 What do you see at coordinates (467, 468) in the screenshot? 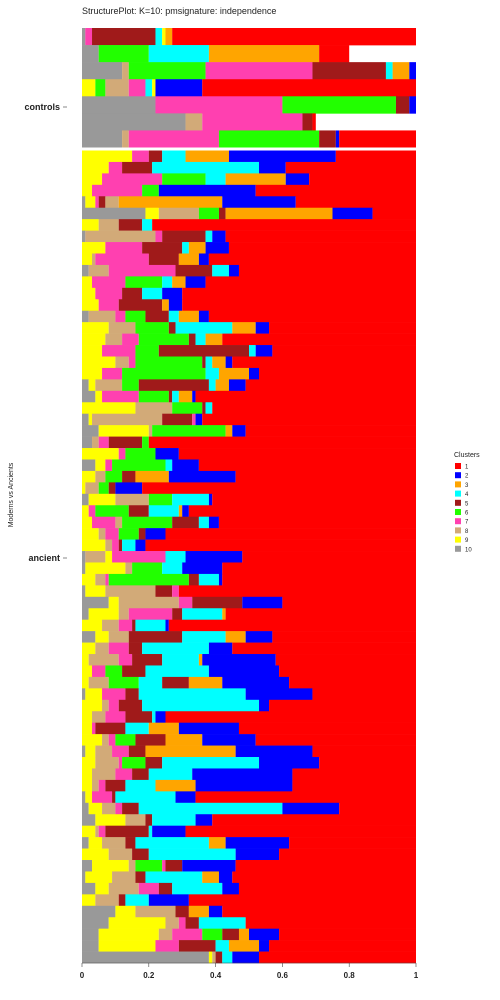
I see `legend-label-1: 1` at bounding box center [467, 468].